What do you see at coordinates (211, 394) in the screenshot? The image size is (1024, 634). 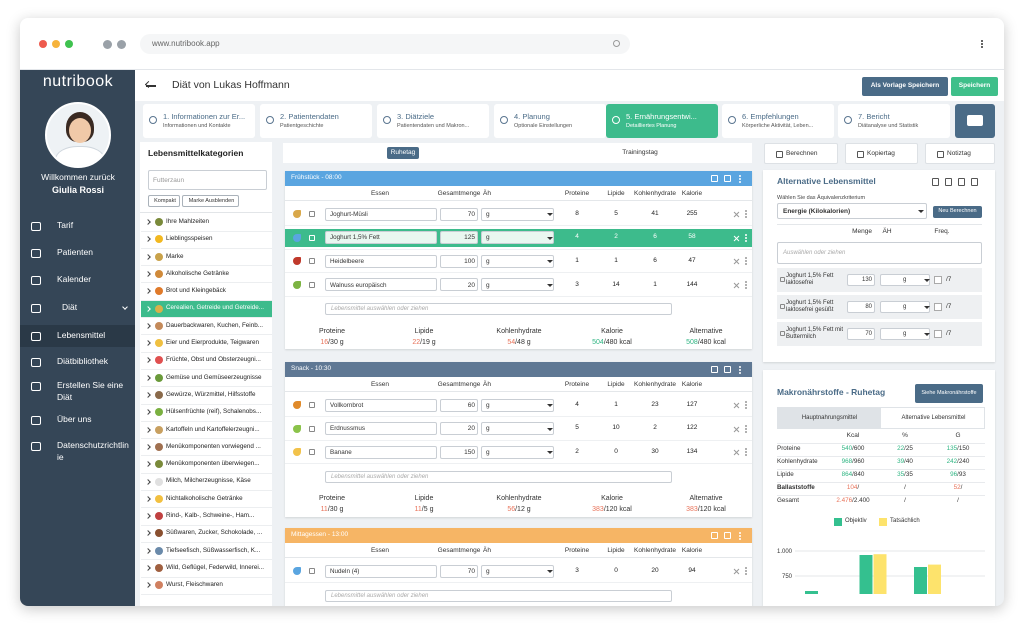 I see `category-item: Gewürze, Würzmittel, Hilfsstoffe` at bounding box center [211, 394].